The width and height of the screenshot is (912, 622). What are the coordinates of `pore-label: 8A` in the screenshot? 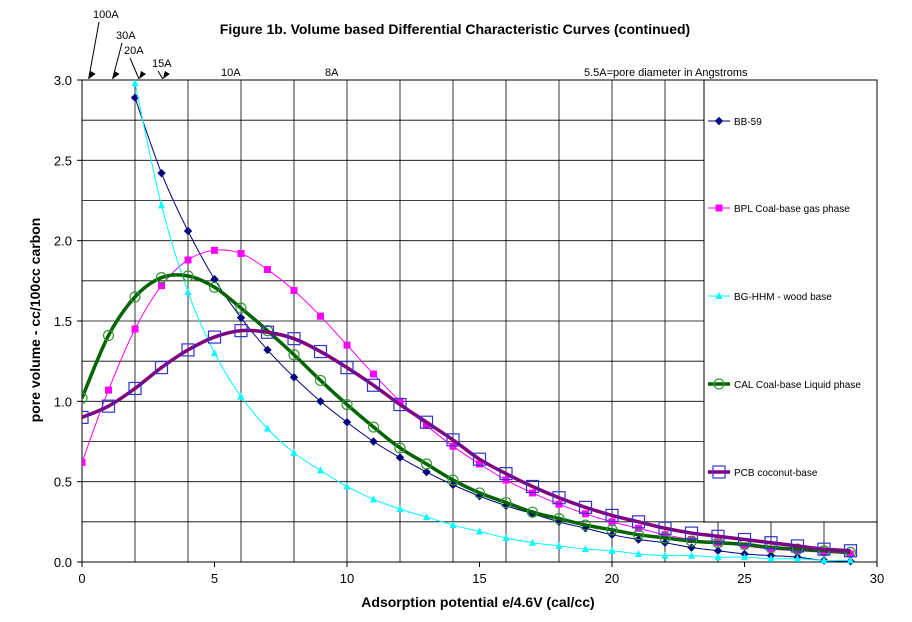 It's located at (332, 73).